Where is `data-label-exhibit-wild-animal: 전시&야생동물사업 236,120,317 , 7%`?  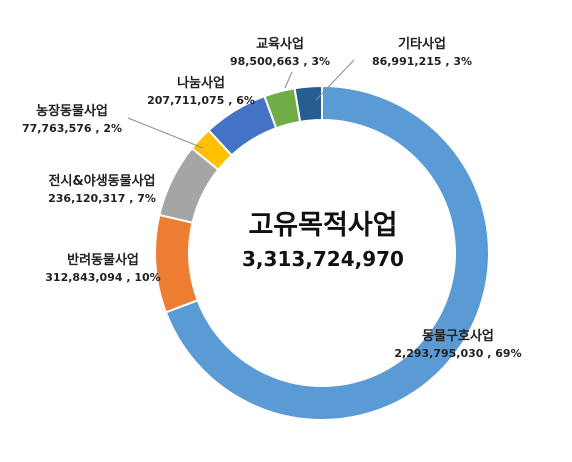
data-label-exhibit-wild-animal: 전시&야생동물사업 236,120,317 , 7% is located at coordinates (102, 190).